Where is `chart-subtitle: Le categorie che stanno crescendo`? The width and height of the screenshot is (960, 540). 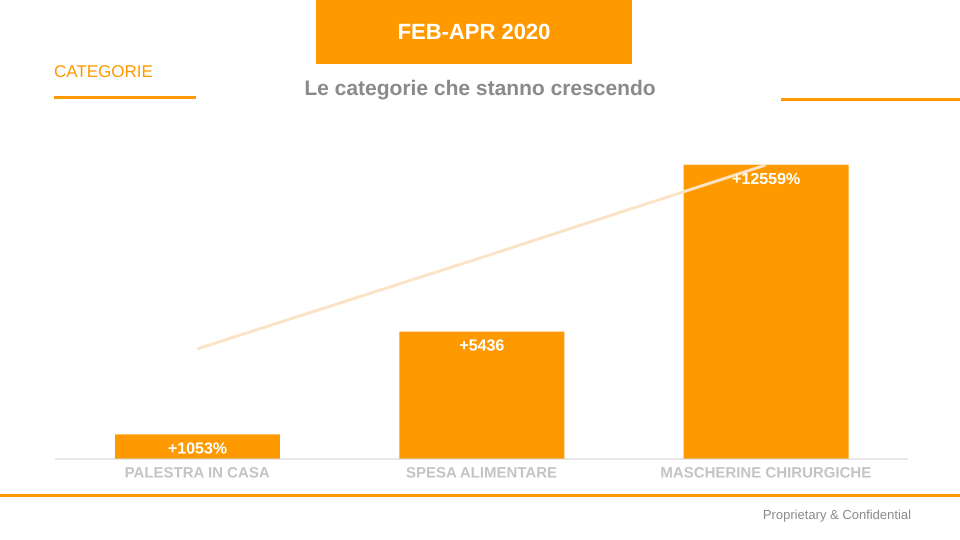 chart-subtitle: Le categorie che stanno crescendo is located at coordinates (480, 88).